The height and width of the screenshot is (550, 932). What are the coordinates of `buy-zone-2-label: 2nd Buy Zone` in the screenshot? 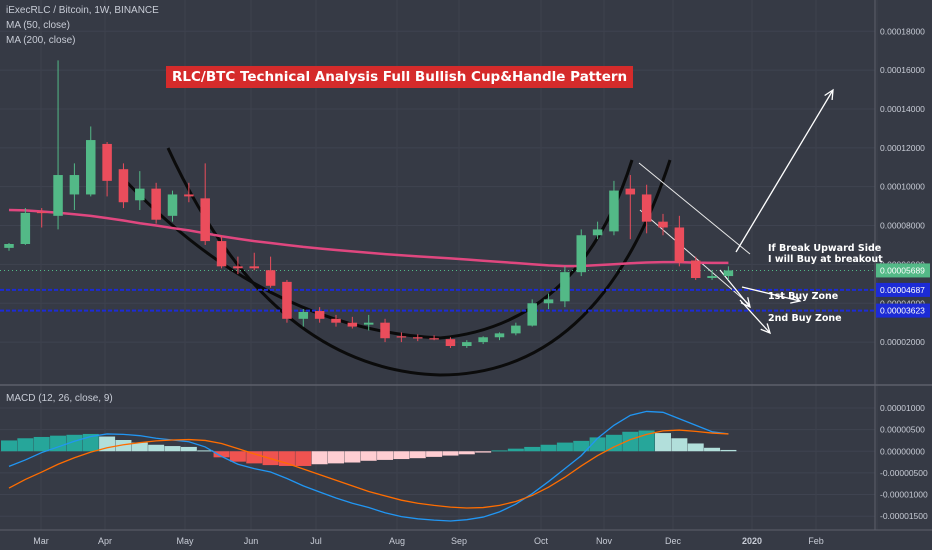 It's located at (805, 318).